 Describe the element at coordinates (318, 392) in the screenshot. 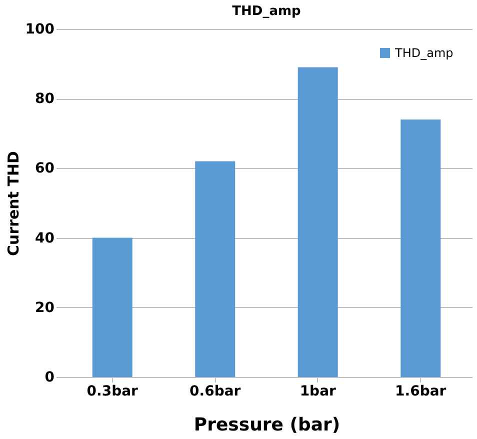

I see `x-tick-label: 1bar` at that location.